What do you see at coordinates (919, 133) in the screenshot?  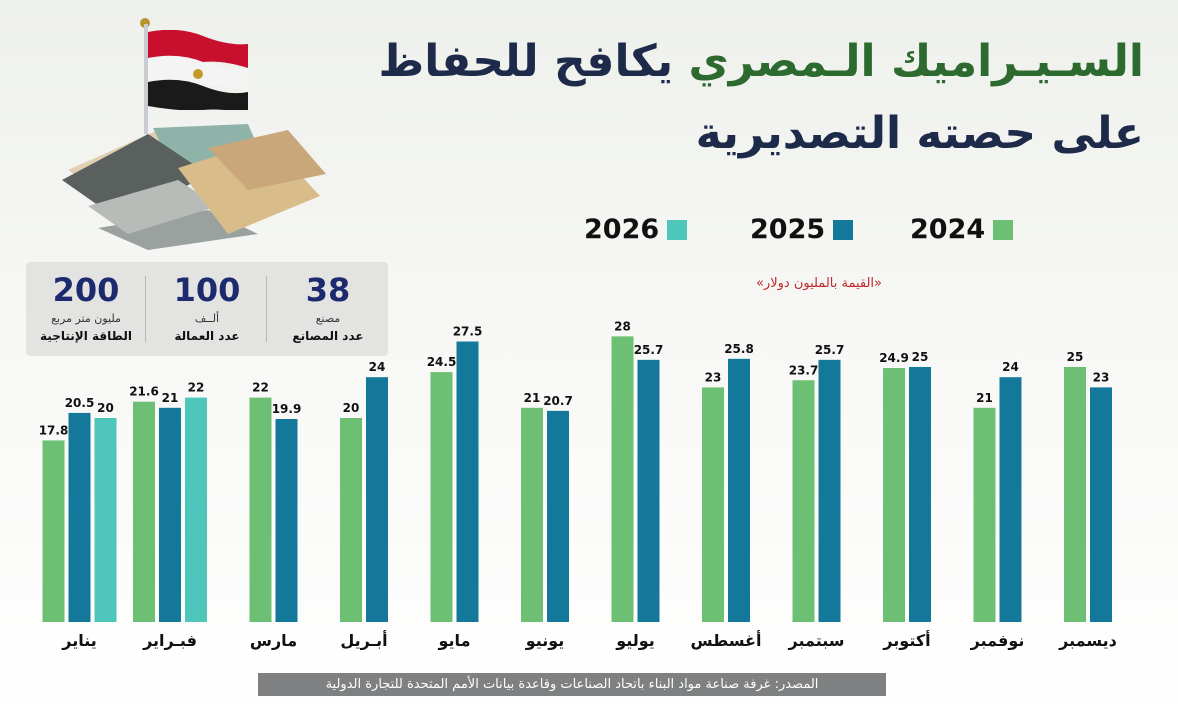 I see `chart-title-line2: على حصته التصديرية` at bounding box center [919, 133].